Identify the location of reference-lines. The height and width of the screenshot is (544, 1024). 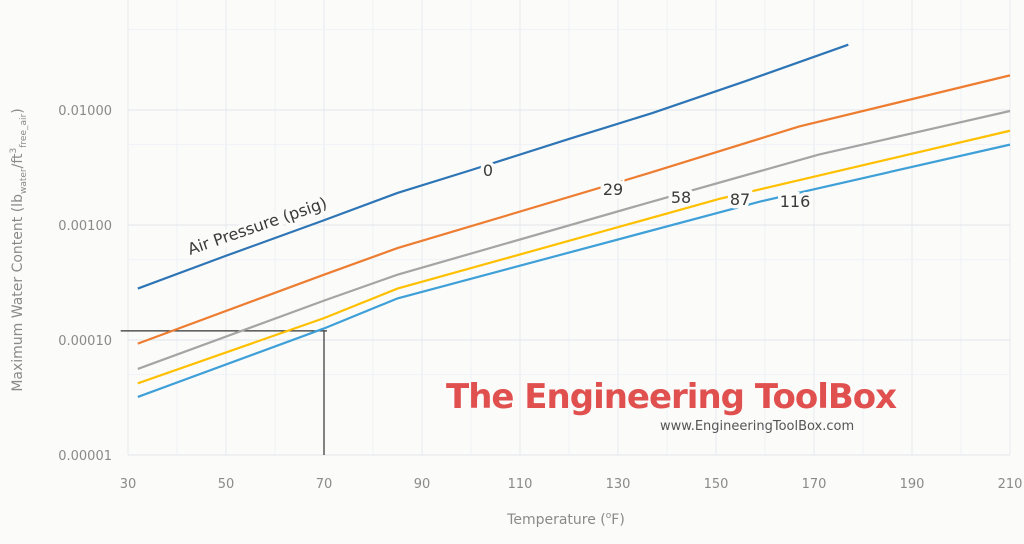
(223, 392).